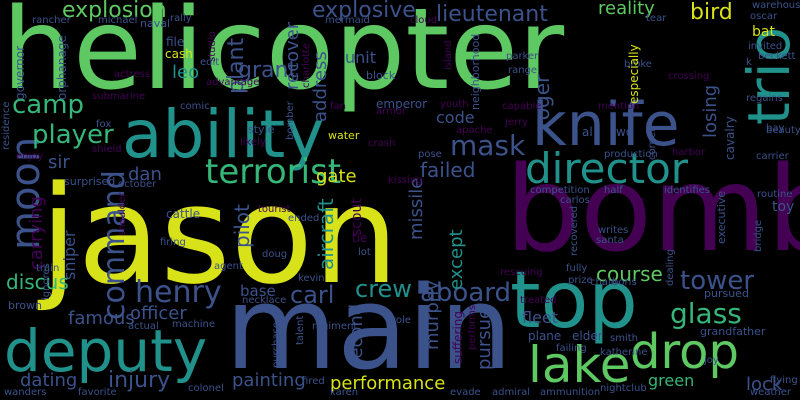 Image resolution: width=800 pixels, height=400 pixels. I want to click on word-recovered: recovered, so click(574, 230).